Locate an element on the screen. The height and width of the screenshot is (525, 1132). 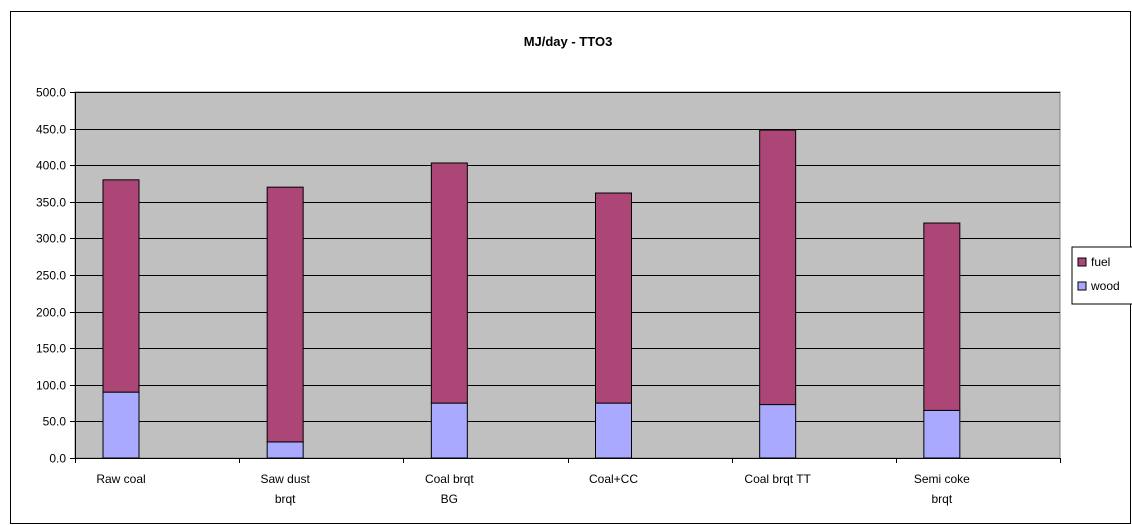
y-tick-label: 450.0 is located at coordinates (51, 130).